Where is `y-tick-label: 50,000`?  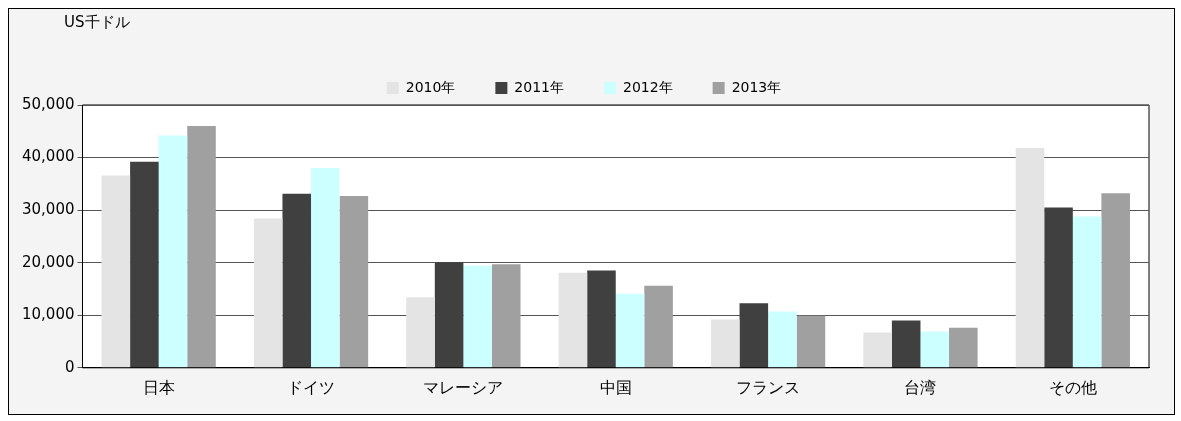
y-tick-label: 50,000 is located at coordinates (48, 103).